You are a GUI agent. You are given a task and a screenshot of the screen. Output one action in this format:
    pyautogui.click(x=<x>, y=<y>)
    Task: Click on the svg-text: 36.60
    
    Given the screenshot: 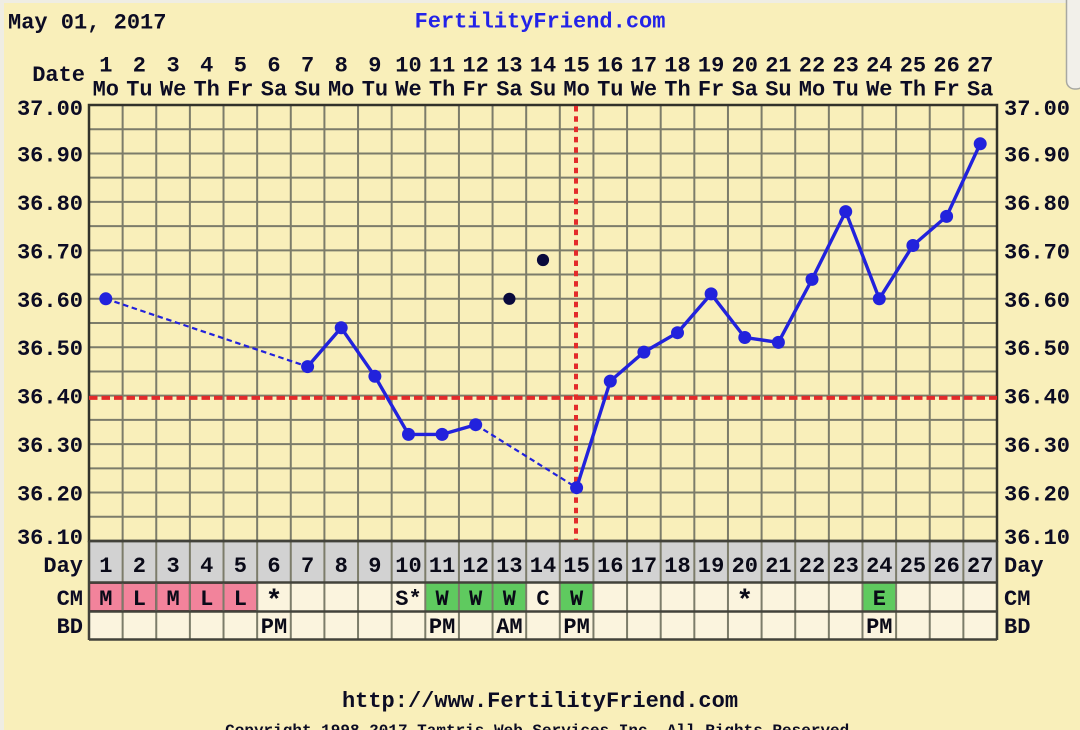 What is the action you would take?
    pyautogui.click(x=1037, y=301)
    